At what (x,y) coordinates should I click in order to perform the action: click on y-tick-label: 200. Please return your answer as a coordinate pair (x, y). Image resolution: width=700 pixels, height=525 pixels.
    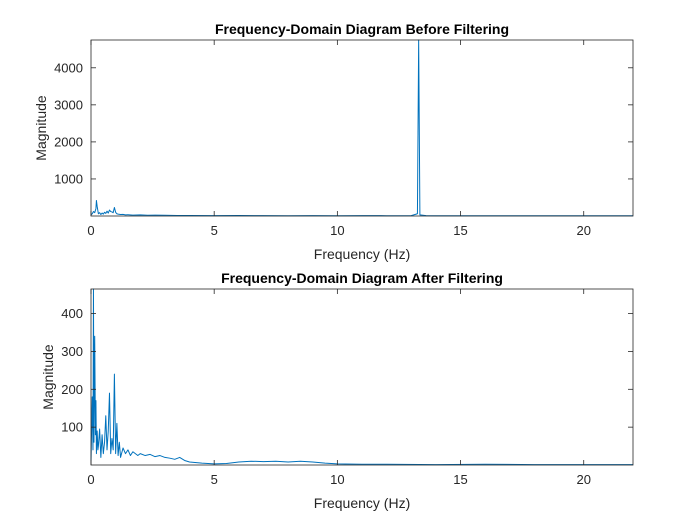
    Looking at the image, I should click on (72, 389).